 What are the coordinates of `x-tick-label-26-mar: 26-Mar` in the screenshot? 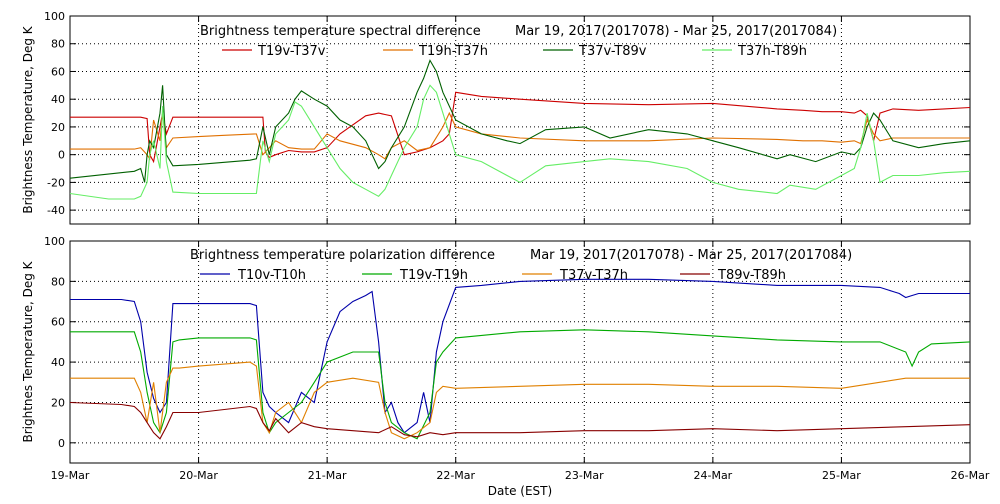 It's located at (970, 475).